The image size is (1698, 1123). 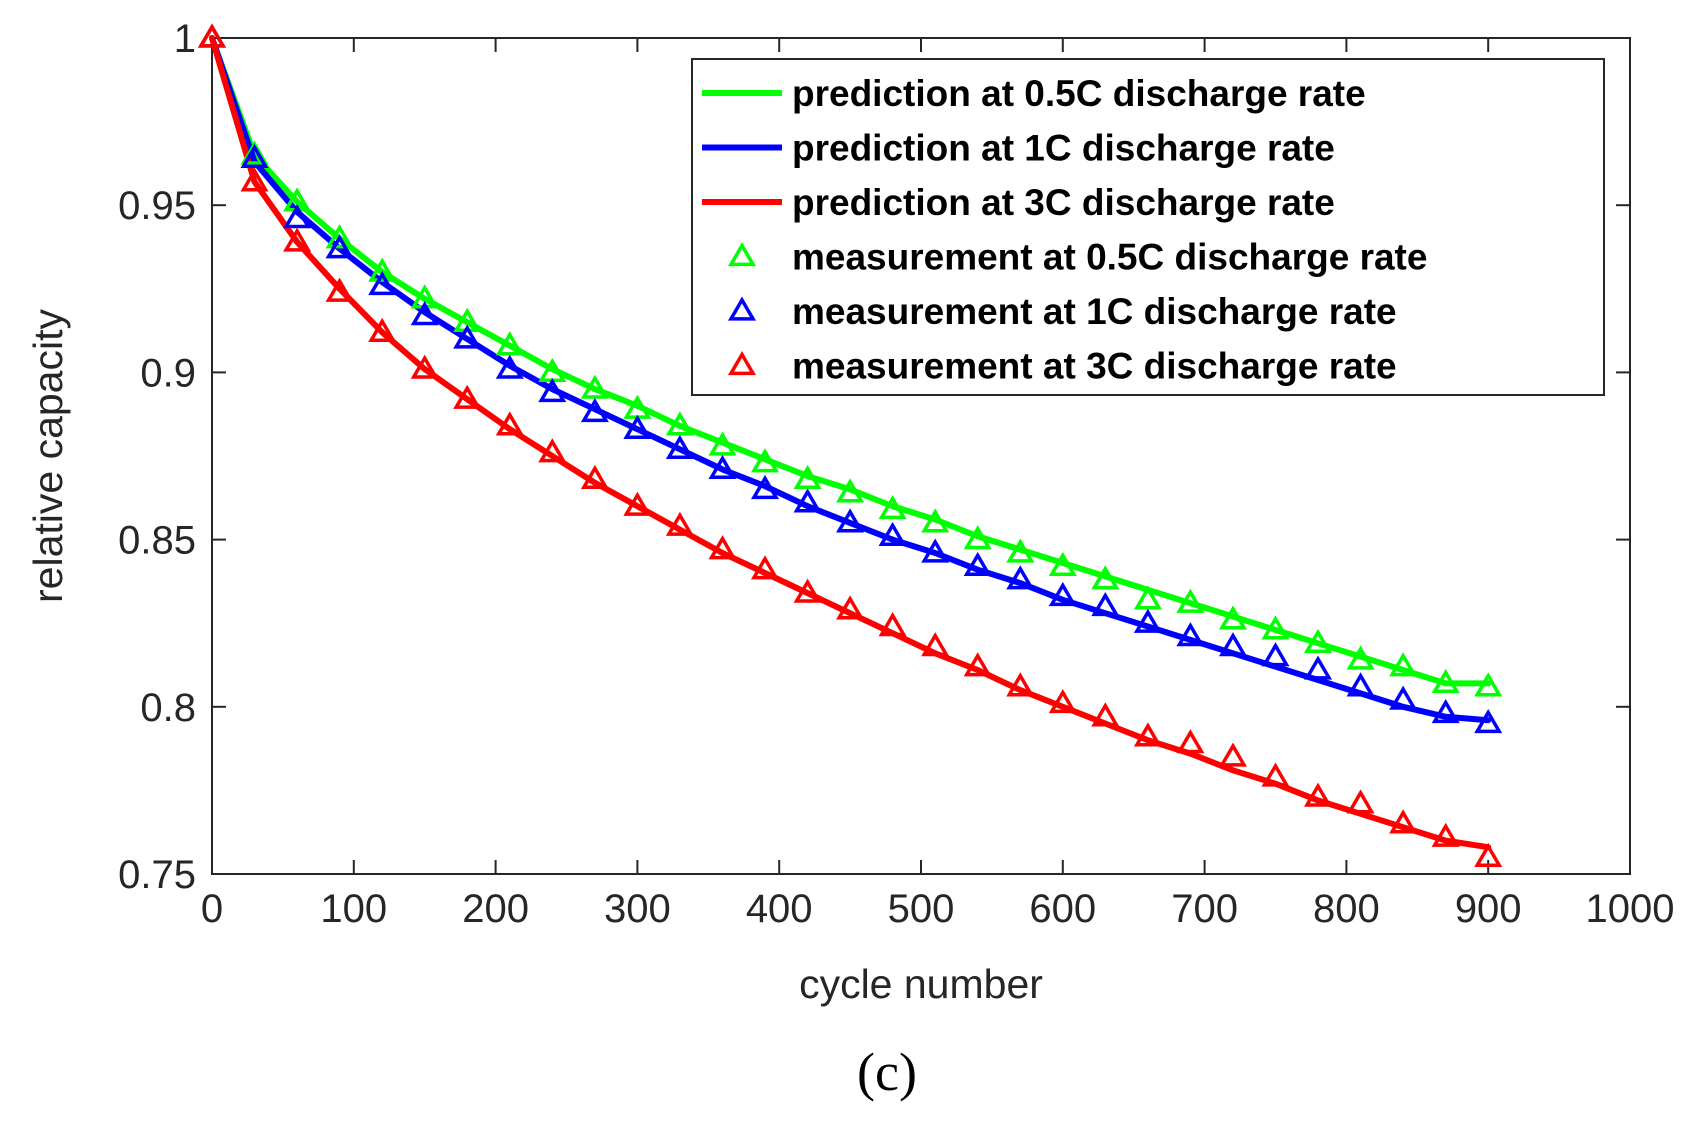 What do you see at coordinates (637, 909) in the screenshot?
I see `x-tick-label: 300` at bounding box center [637, 909].